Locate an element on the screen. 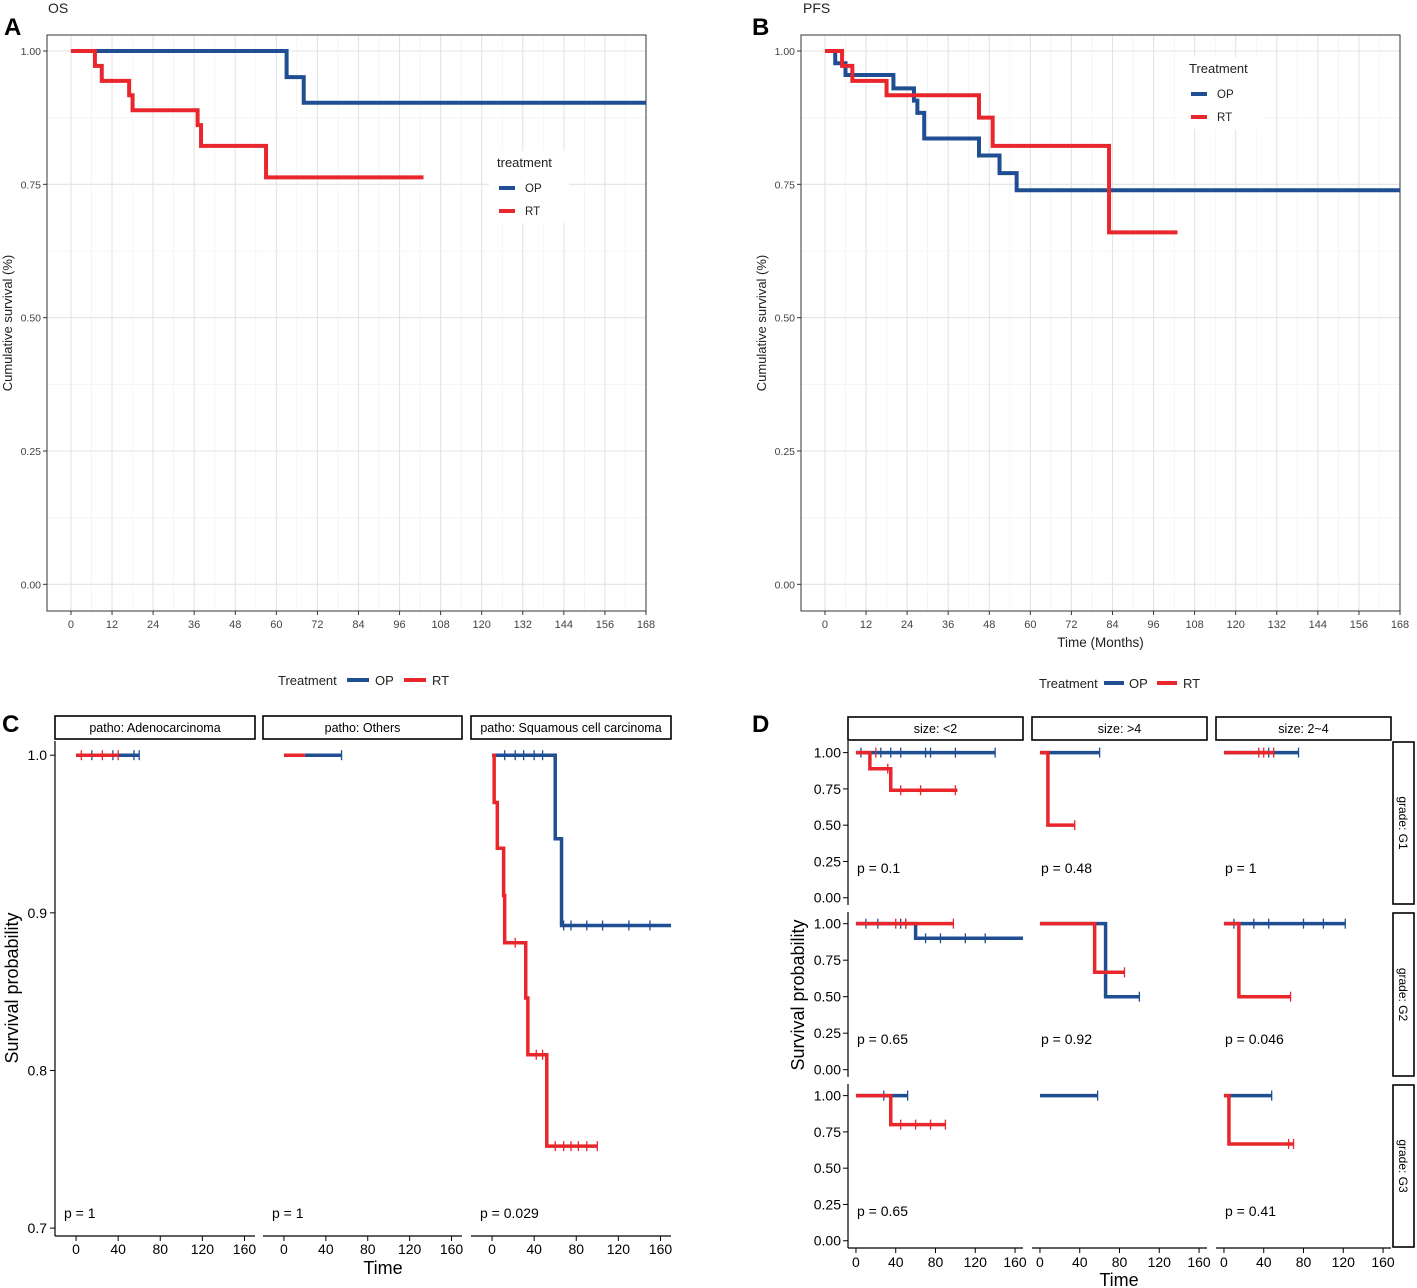 Image resolution: width=1417 pixels, height=1288 pixels. p-value: p = 0.1 is located at coordinates (878, 868).